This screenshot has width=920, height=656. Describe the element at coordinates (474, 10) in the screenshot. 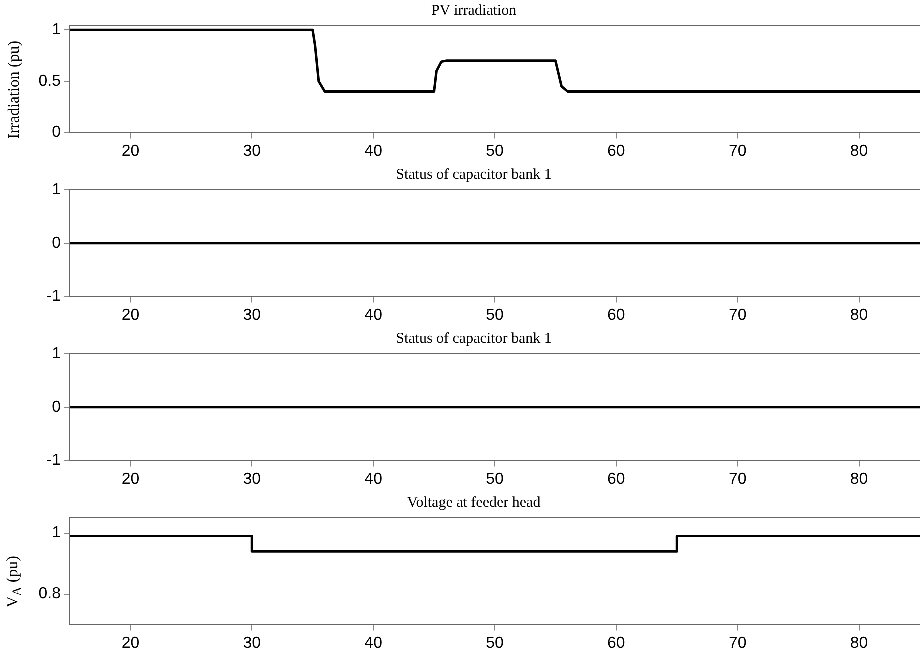

I see `chart-title: PV irradiation` at that location.